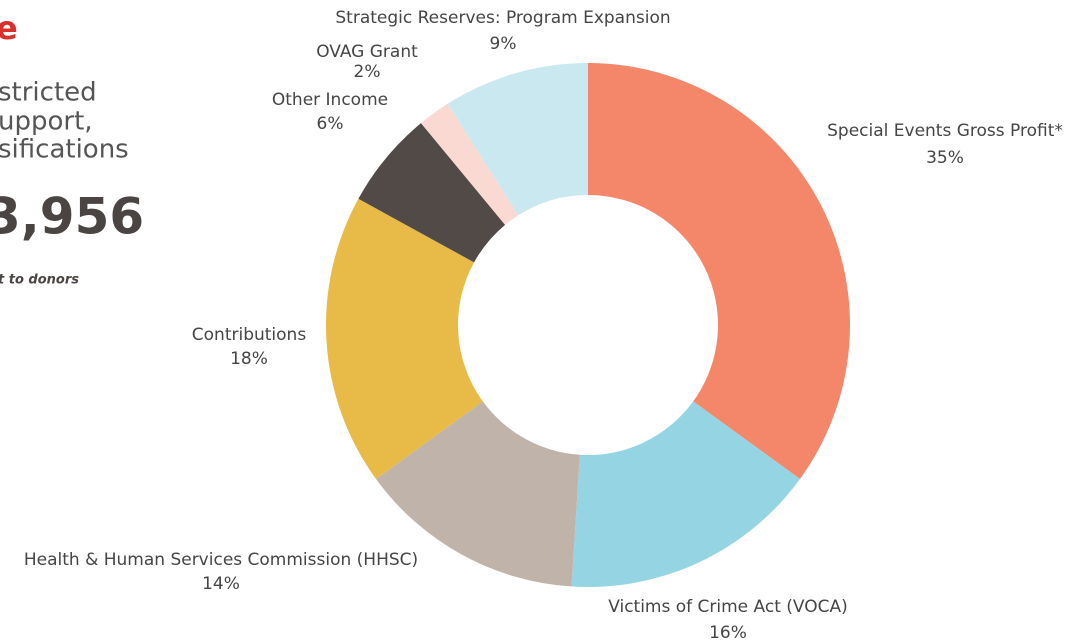 Image resolution: width=1089 pixels, height=644 pixels. Describe the element at coordinates (728, 607) in the screenshot. I see `slice-label: Victims of Crime Act (VOCA)` at that location.